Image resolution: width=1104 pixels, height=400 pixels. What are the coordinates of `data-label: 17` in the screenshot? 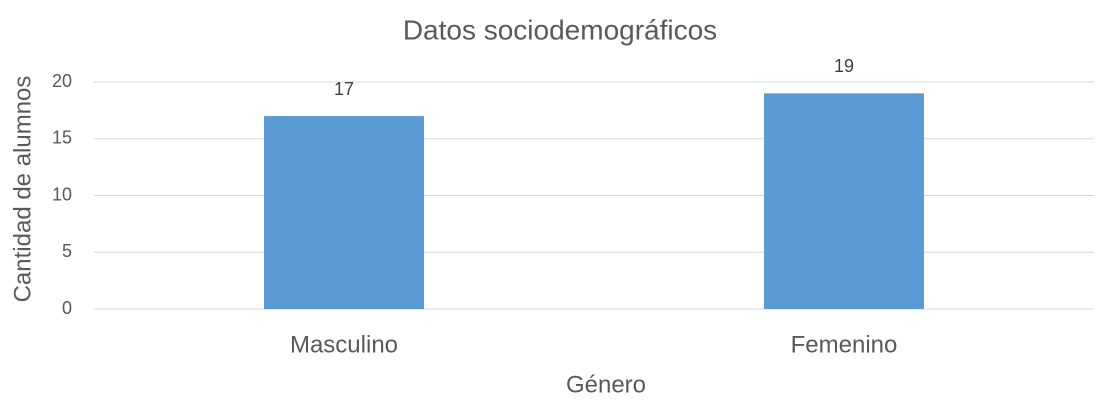 It's located at (344, 89).